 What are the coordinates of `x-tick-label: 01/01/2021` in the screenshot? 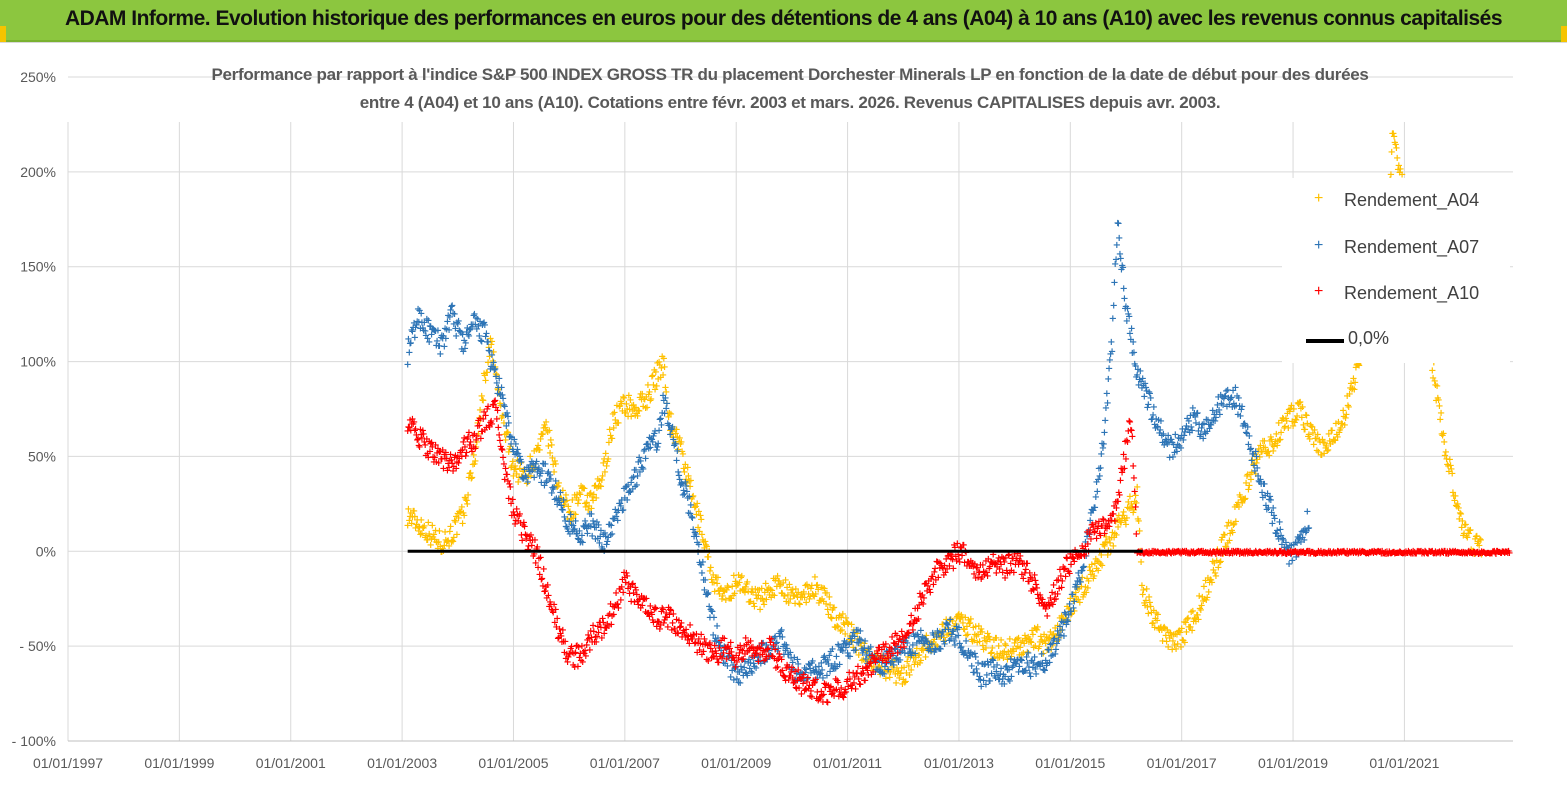 It's located at (1404, 763).